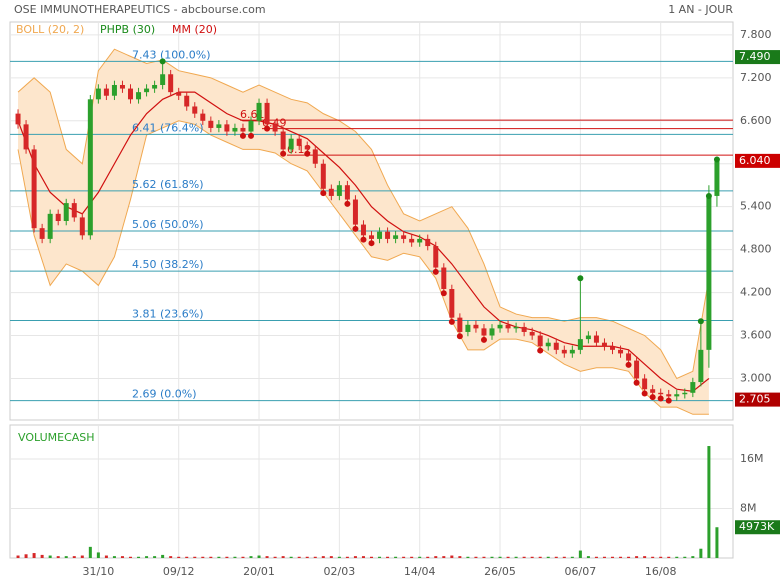 Image resolution: width=784 pixels, height=580 pixels. I want to click on y-tick-label: 3.000, so click(756, 377).